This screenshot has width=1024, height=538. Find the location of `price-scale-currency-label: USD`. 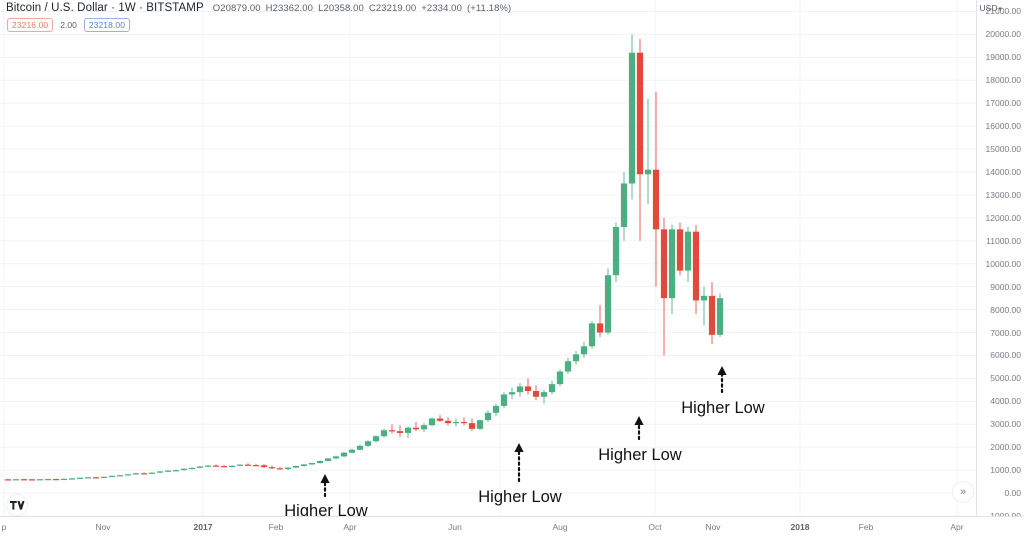

price-scale-currency-label: USD is located at coordinates (988, 8).